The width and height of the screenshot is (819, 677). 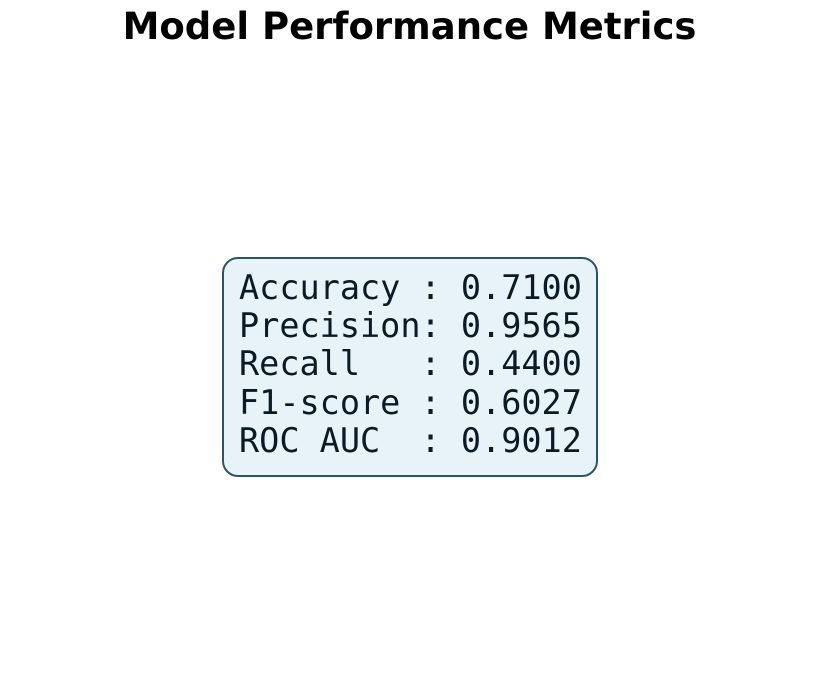 I want to click on metrics-box, so click(x=410, y=367).